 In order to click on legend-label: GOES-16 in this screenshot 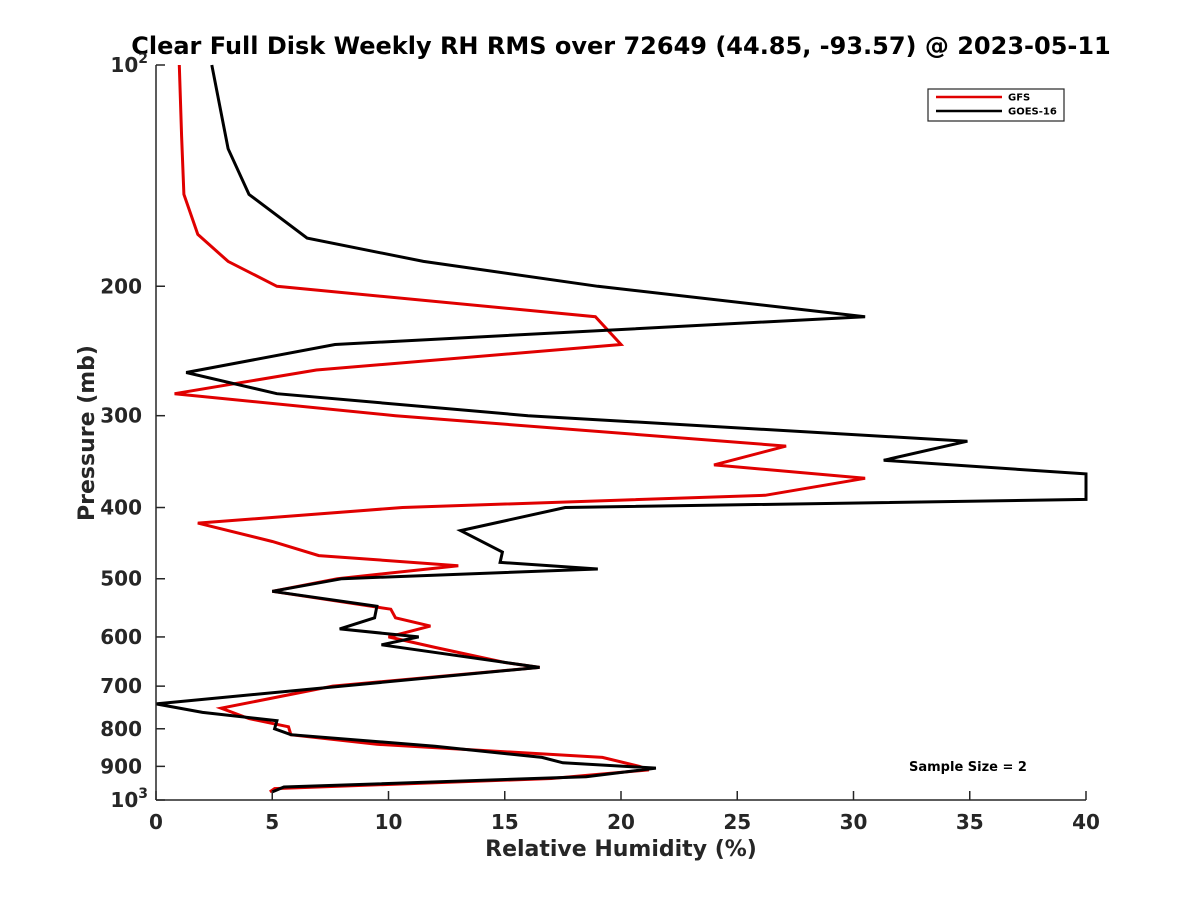, I will do `click(1032, 112)`.